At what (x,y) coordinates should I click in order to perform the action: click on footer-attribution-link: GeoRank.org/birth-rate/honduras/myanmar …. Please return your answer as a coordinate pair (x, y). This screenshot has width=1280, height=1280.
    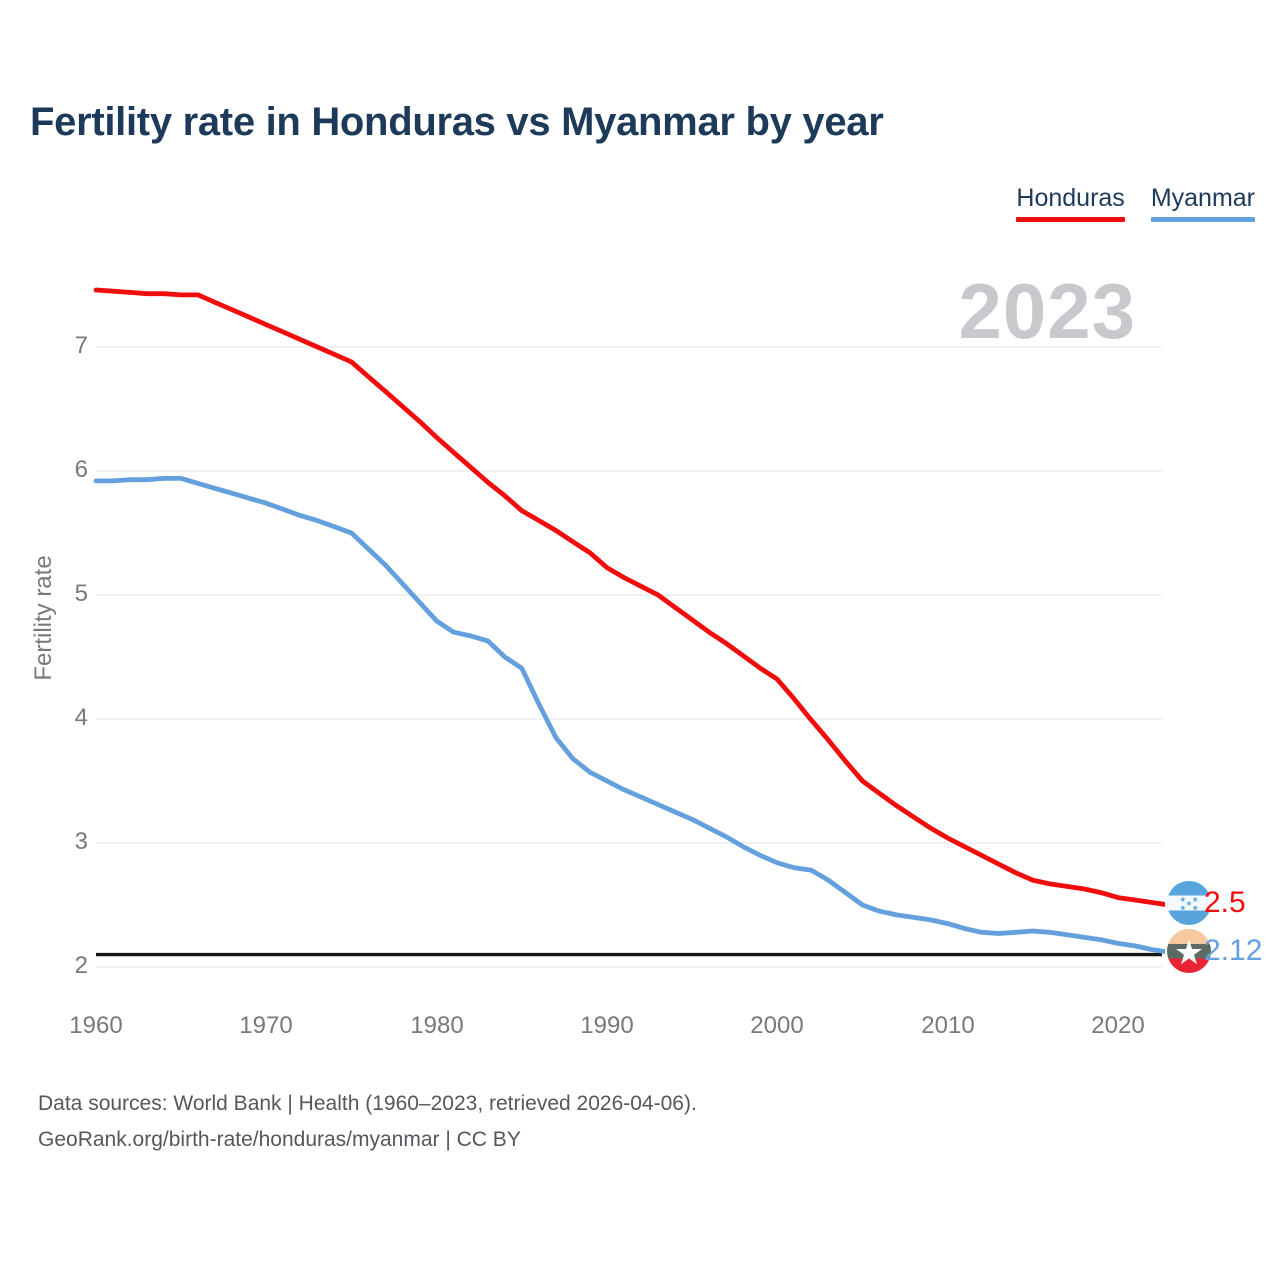
    Looking at the image, I should click on (279, 1139).